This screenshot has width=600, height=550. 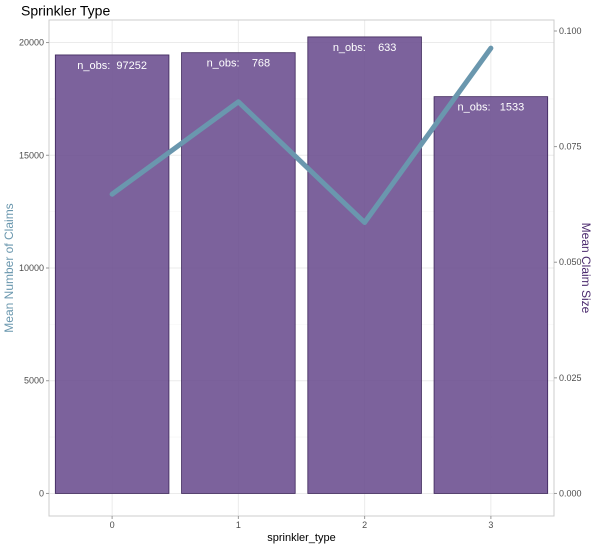 What do you see at coordinates (570, 31) in the screenshot?
I see `right-tick-label: 0.100` at bounding box center [570, 31].